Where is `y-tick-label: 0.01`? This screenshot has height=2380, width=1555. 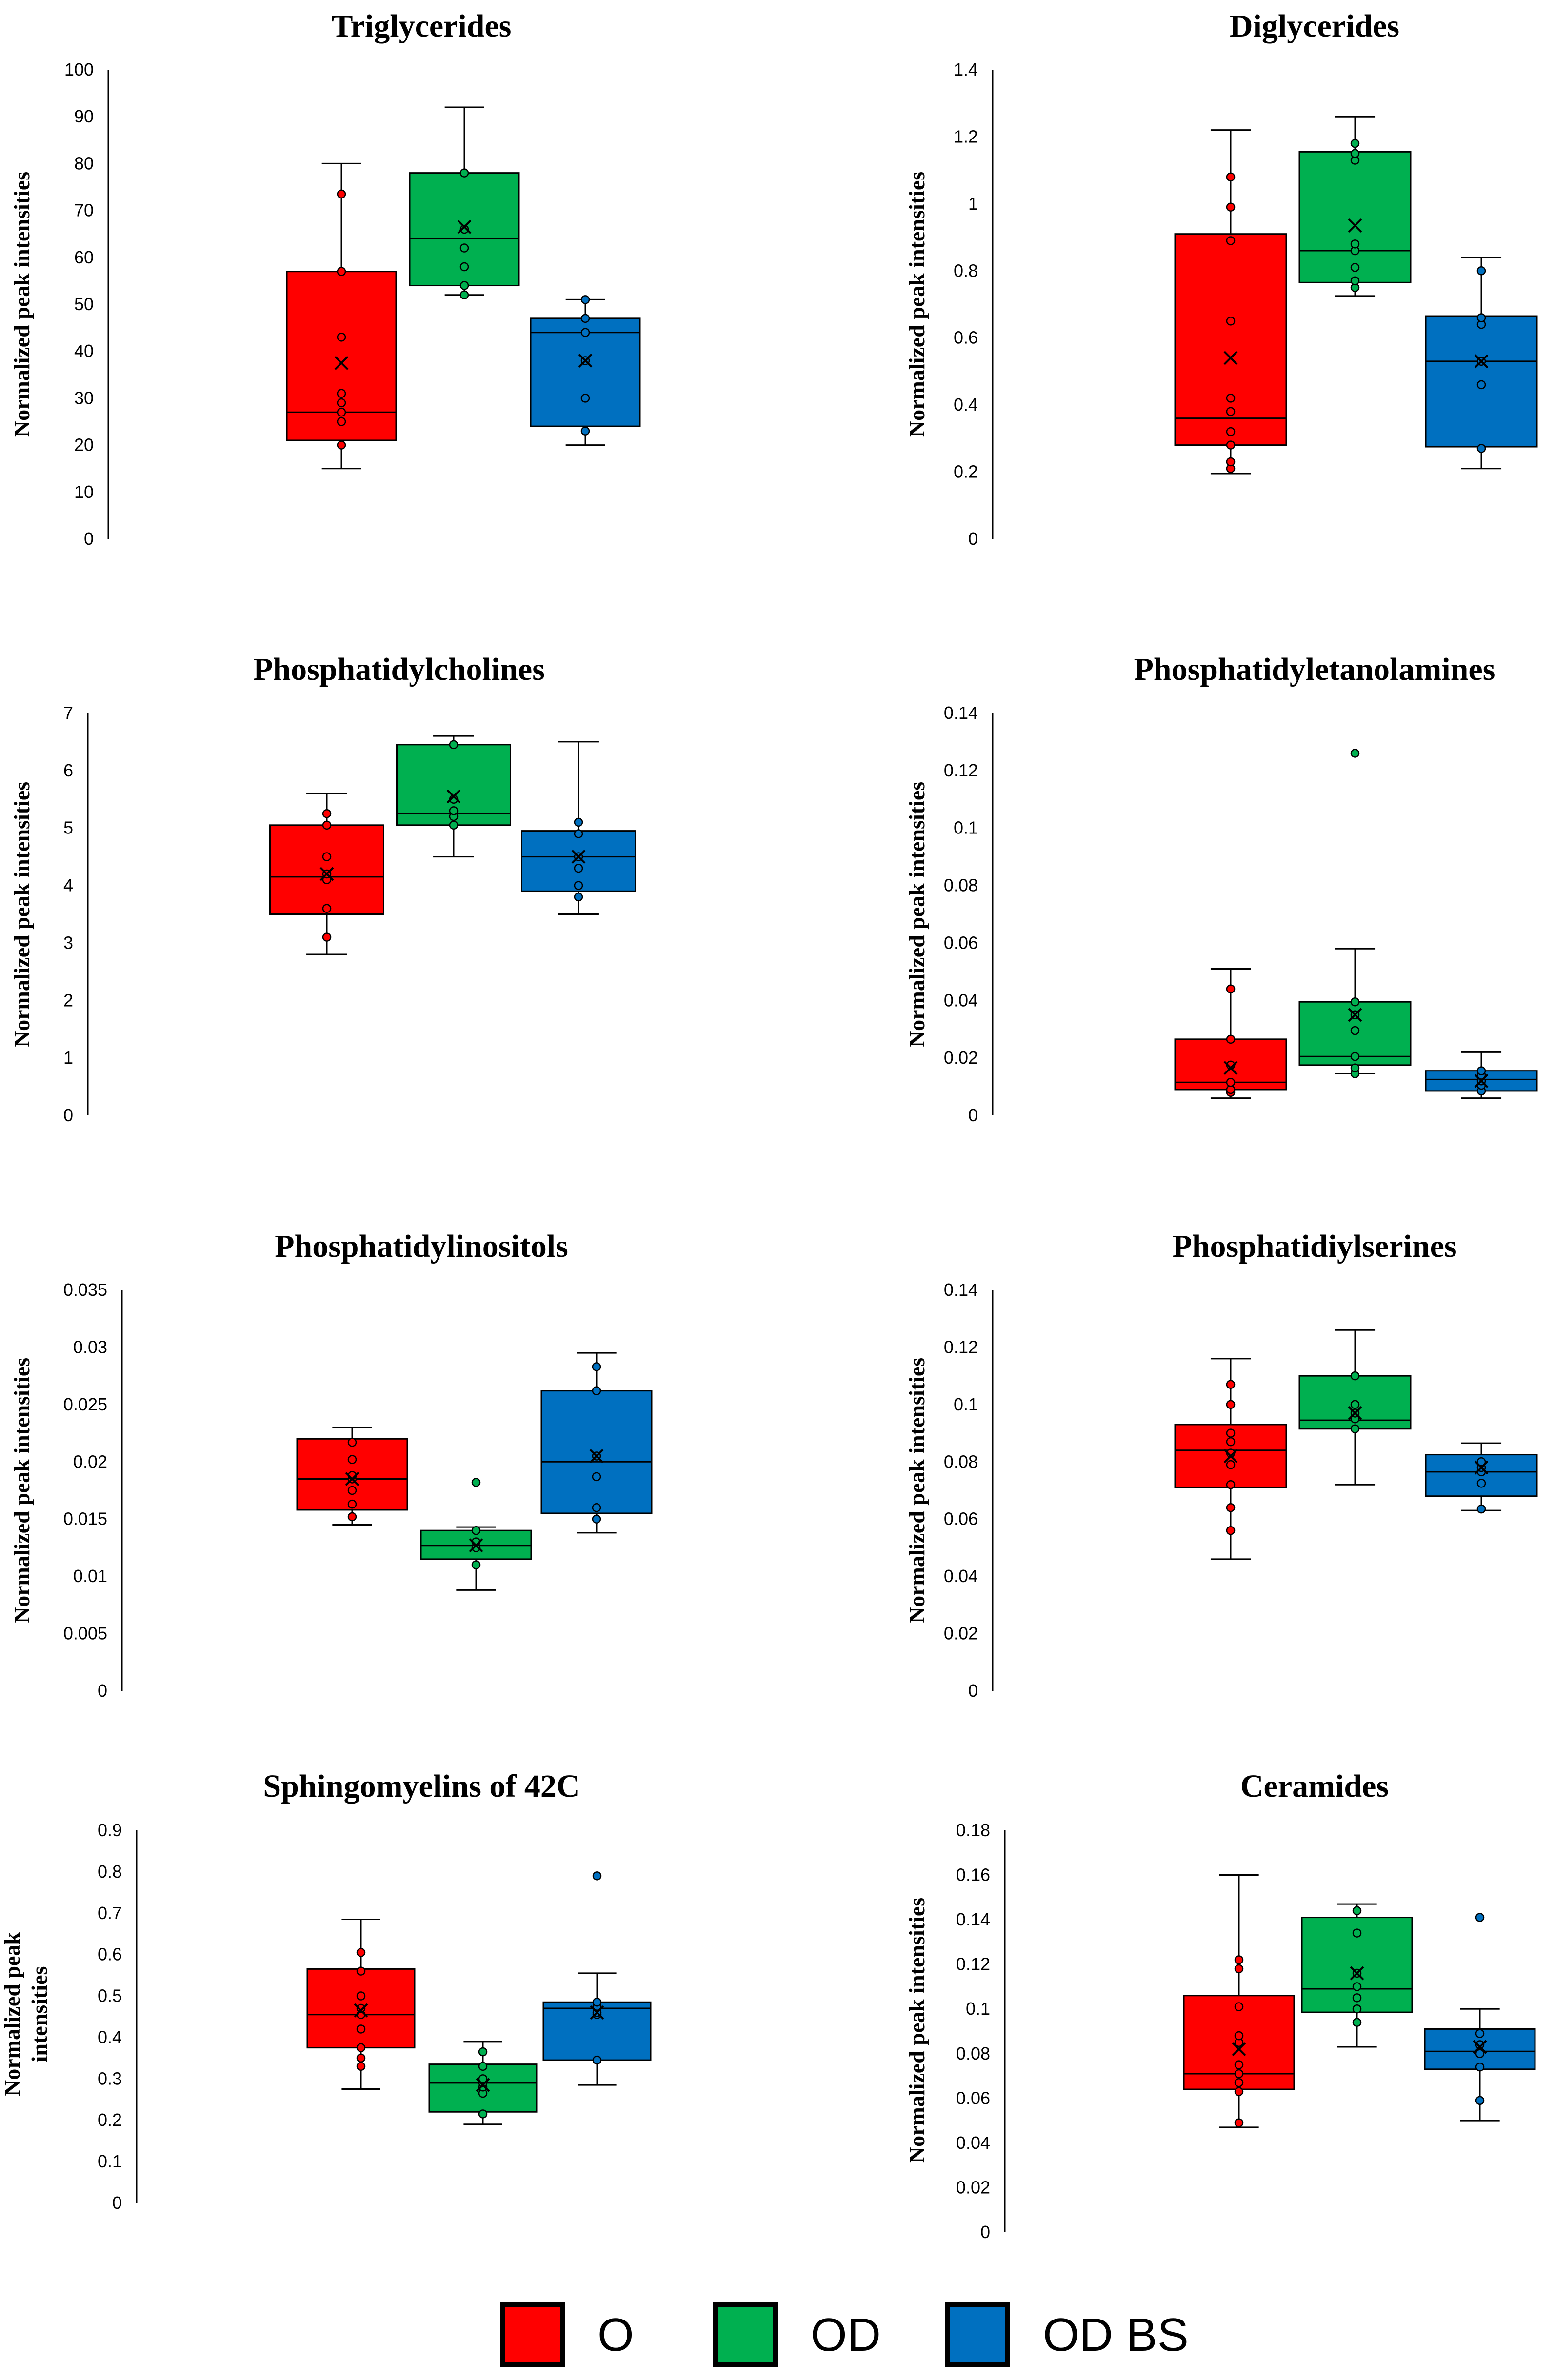
y-tick-label: 0.01 is located at coordinates (90, 1576).